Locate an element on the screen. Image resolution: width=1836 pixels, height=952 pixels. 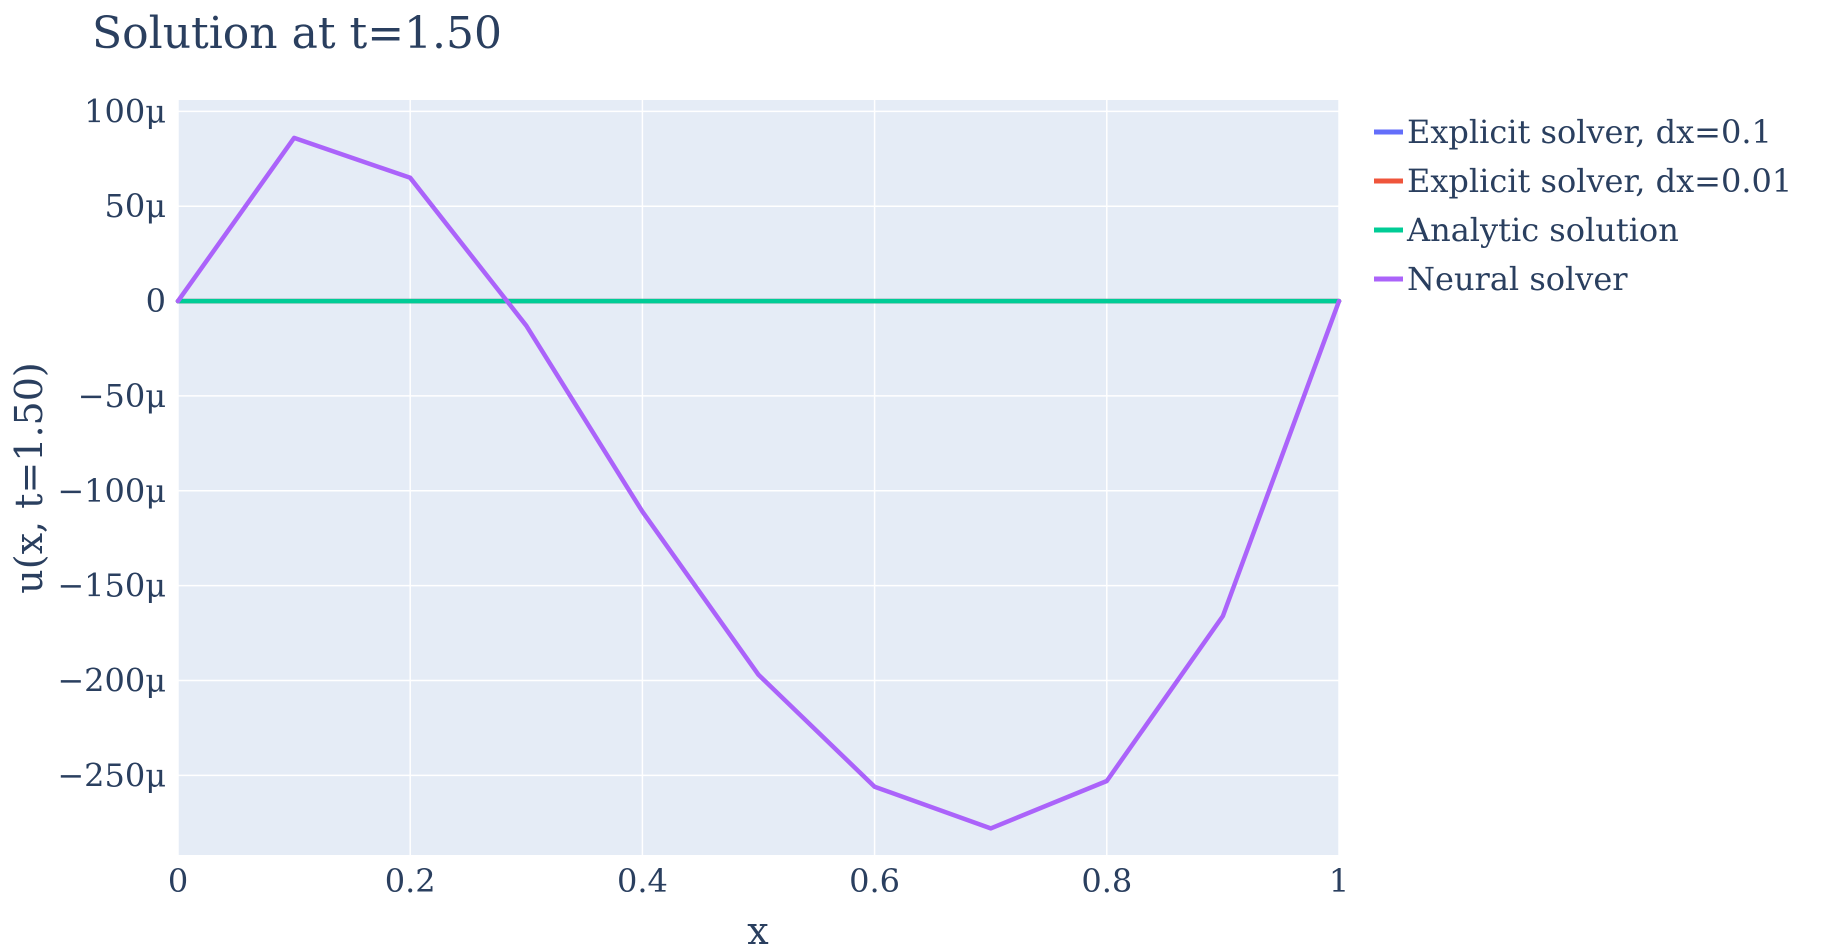
legend-label: Explicit solver, dx=0.1 is located at coordinates (1589, 132).